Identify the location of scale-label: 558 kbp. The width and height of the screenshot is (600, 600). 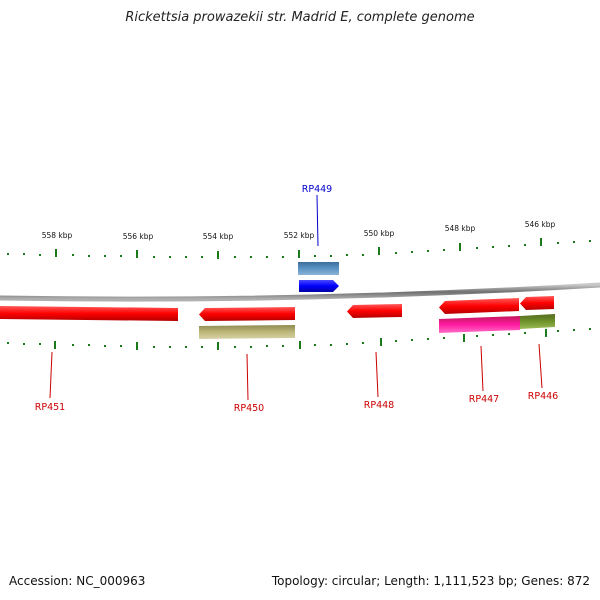
(57, 235).